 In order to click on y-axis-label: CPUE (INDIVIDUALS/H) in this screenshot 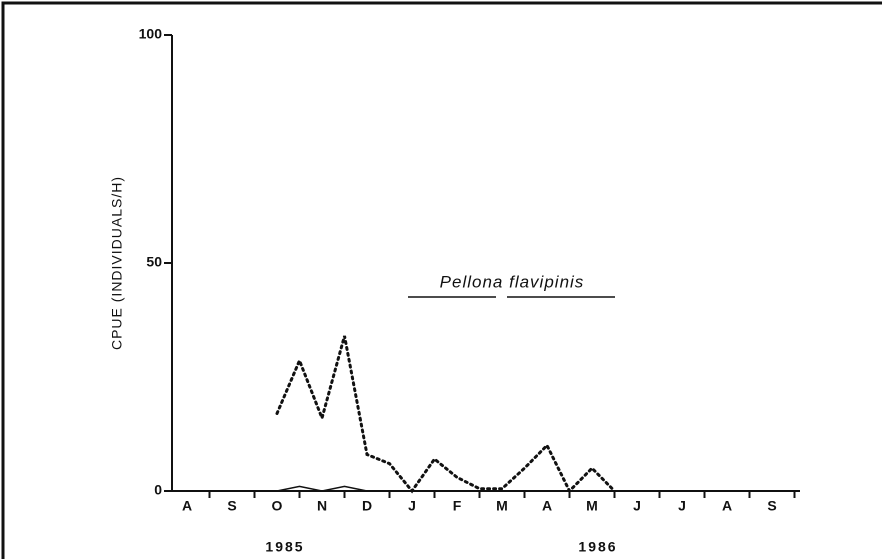, I will do `click(117, 263)`.